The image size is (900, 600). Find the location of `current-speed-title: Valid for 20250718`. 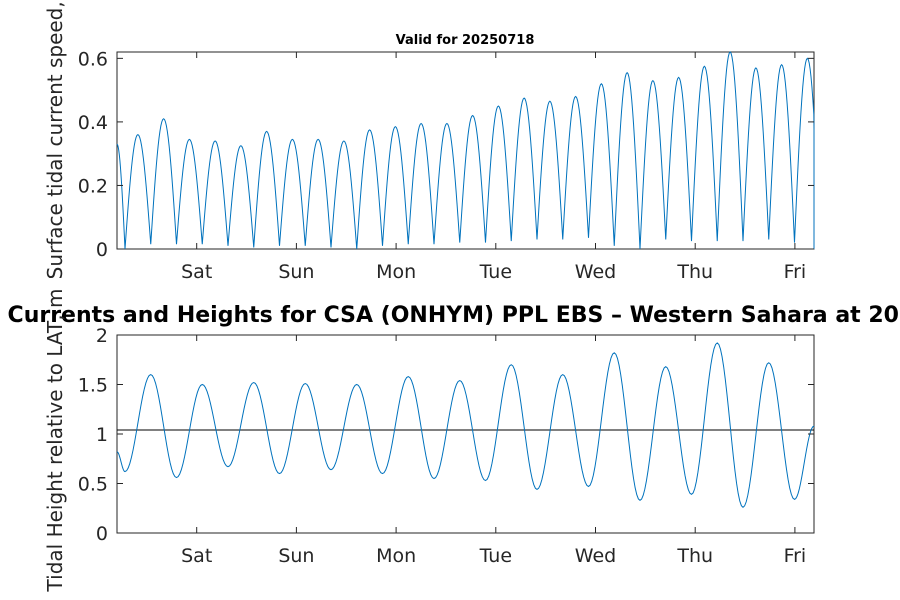

current-speed-title: Valid for 20250718 is located at coordinates (465, 40).